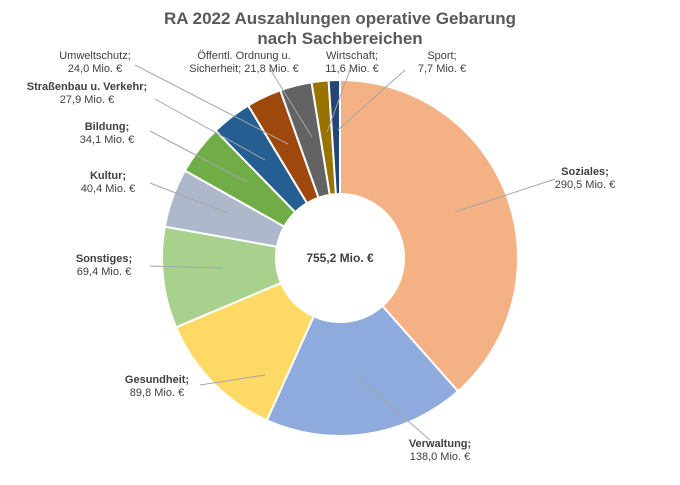 This screenshot has width=680, height=485. What do you see at coordinates (243, 69) in the screenshot?
I see `data-label-value: Sicherheit; 21,8 Mio. €` at bounding box center [243, 69].